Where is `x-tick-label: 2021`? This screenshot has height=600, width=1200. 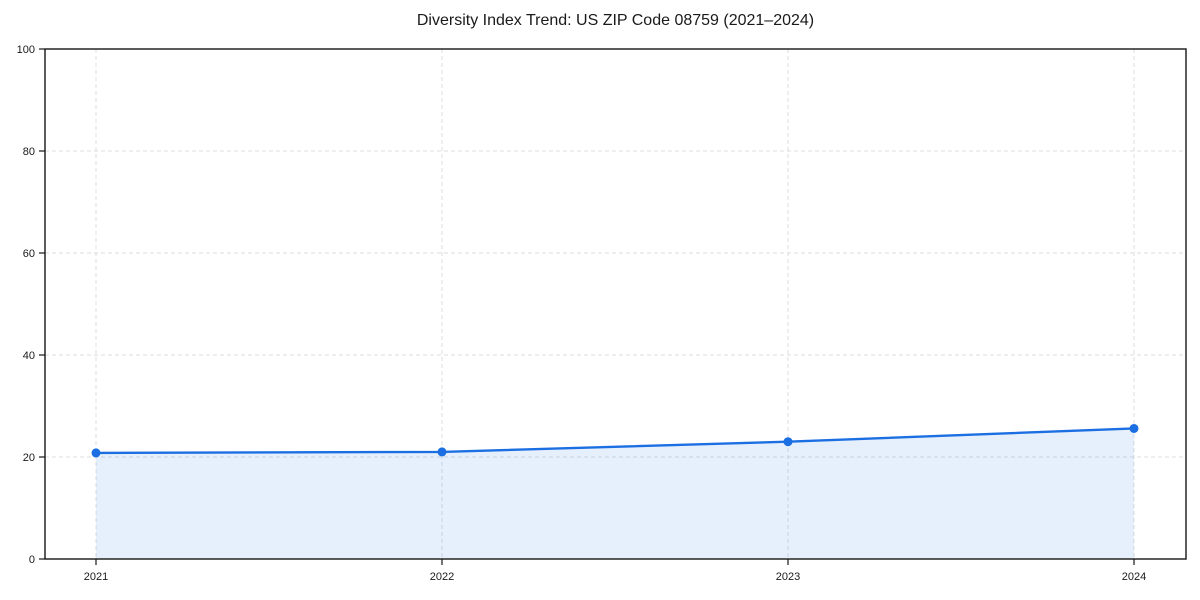
x-tick-label: 2021 is located at coordinates (96, 577).